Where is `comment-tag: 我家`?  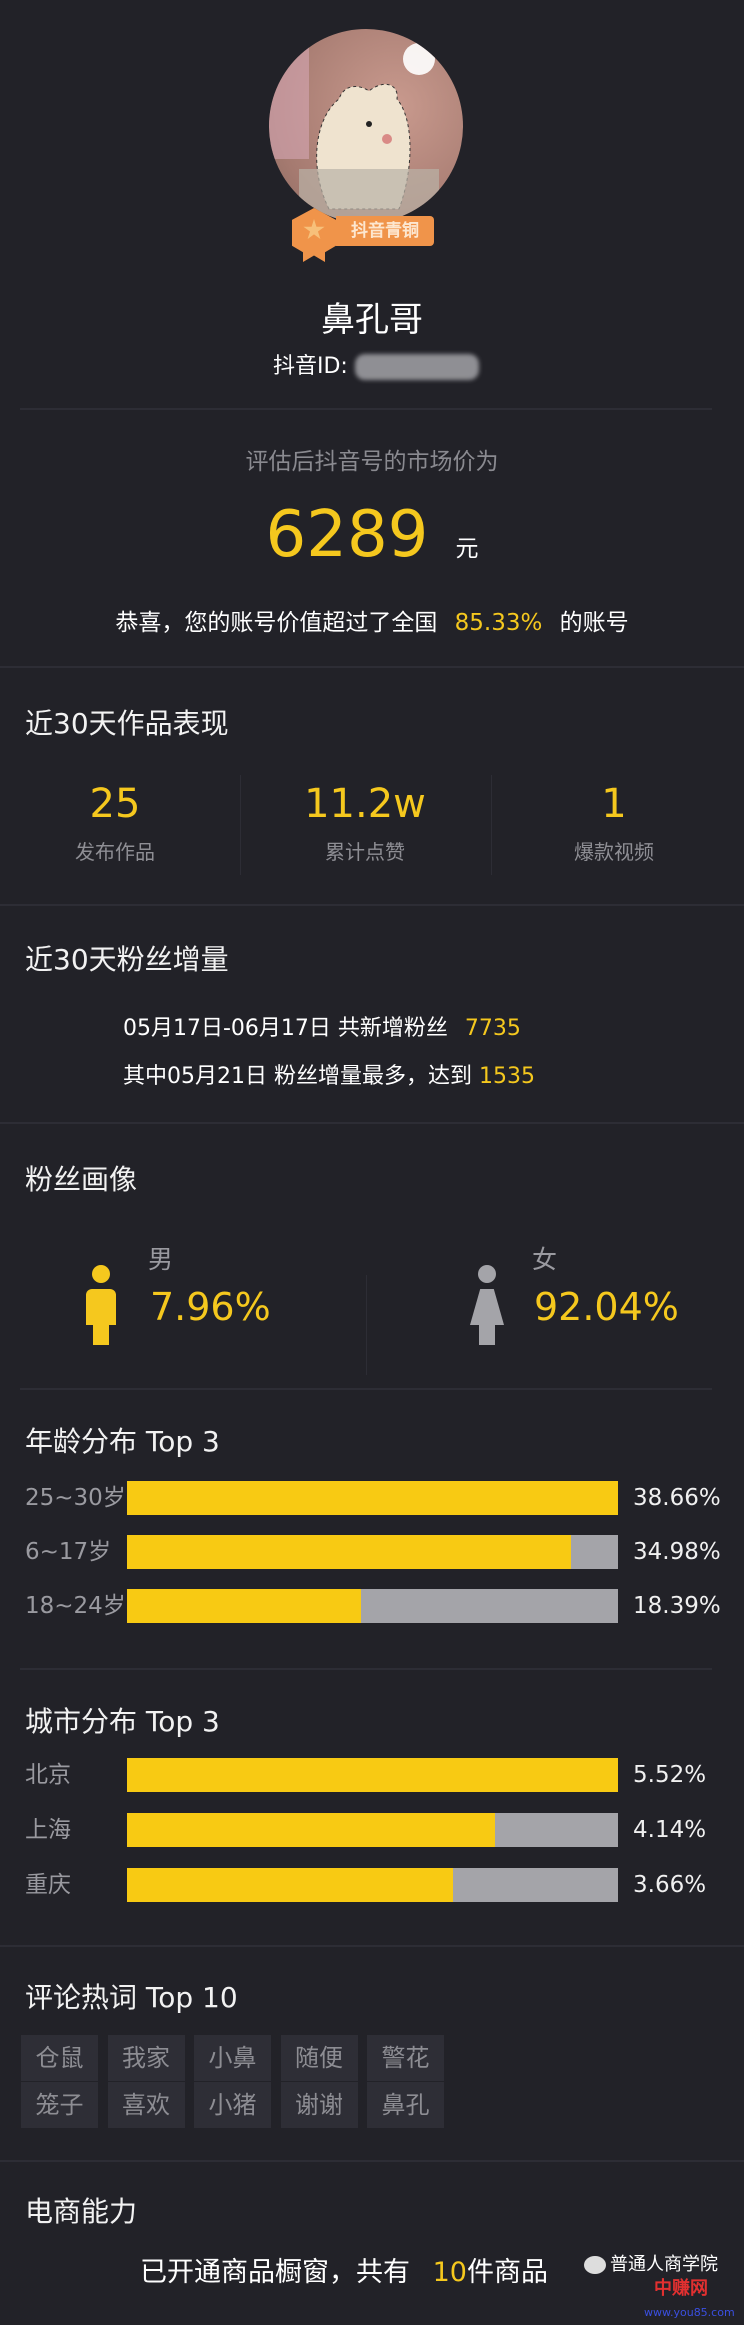 comment-tag: 我家 is located at coordinates (146, 2058).